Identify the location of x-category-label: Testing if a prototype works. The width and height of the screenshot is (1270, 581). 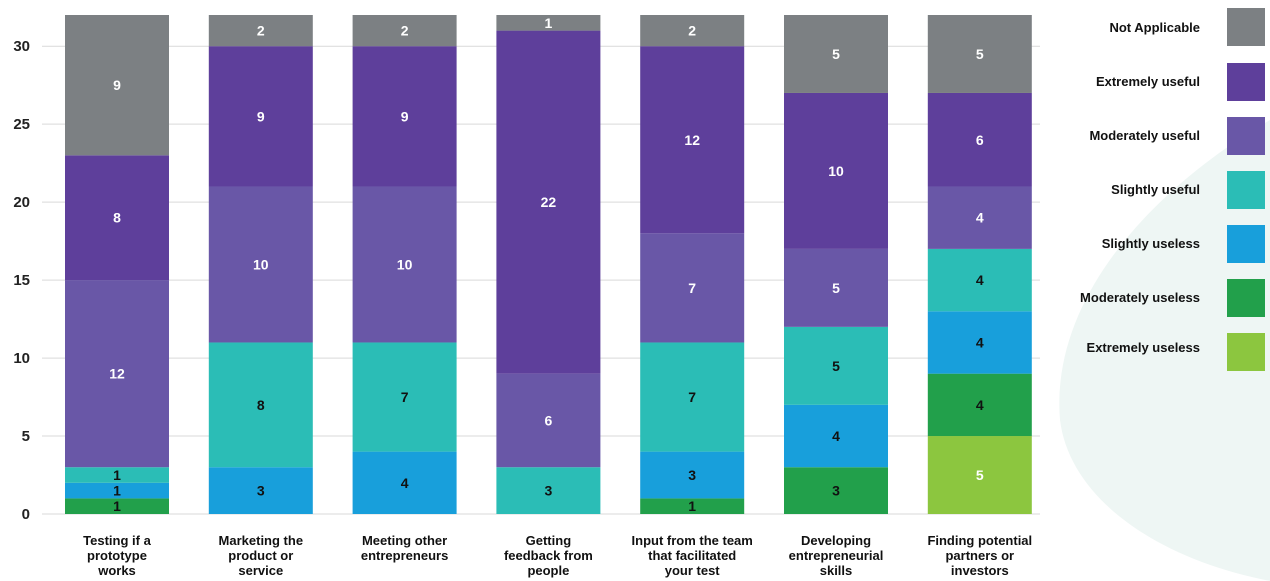
(117, 555).